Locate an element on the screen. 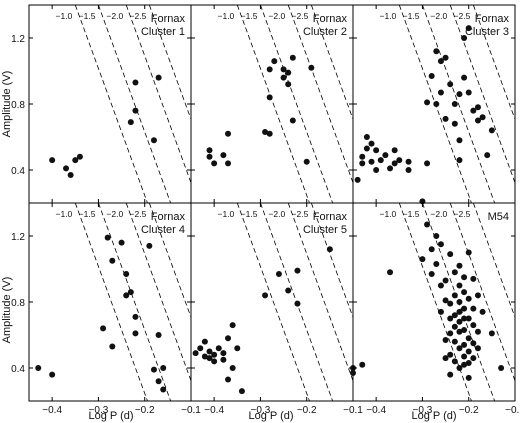 The width and height of the screenshot is (520, 423). x-tick-label: −0.2 is located at coordinates (469, 410).